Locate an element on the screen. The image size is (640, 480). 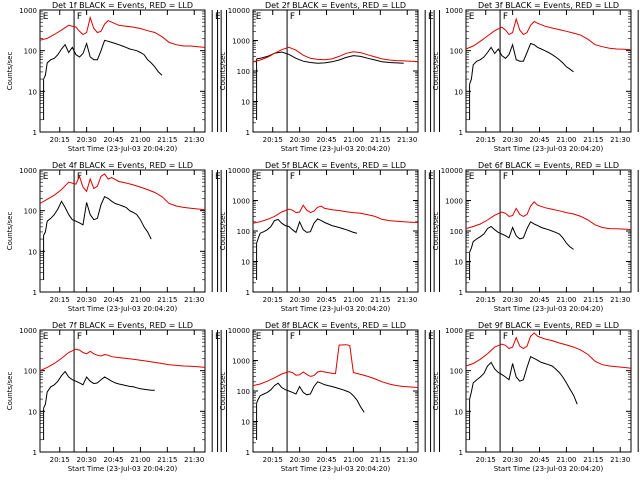
panel-title: Det 5f BLACK = Events, RED = LLD is located at coordinates (335, 165).